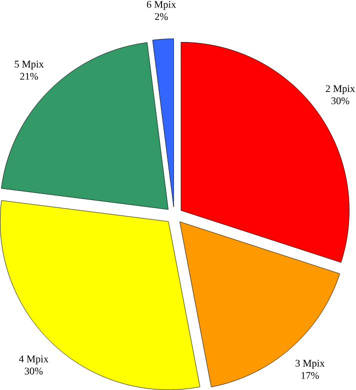 This screenshot has width=356, height=390. Describe the element at coordinates (33, 360) in the screenshot. I see `slice-label: 4 Mpix` at that location.